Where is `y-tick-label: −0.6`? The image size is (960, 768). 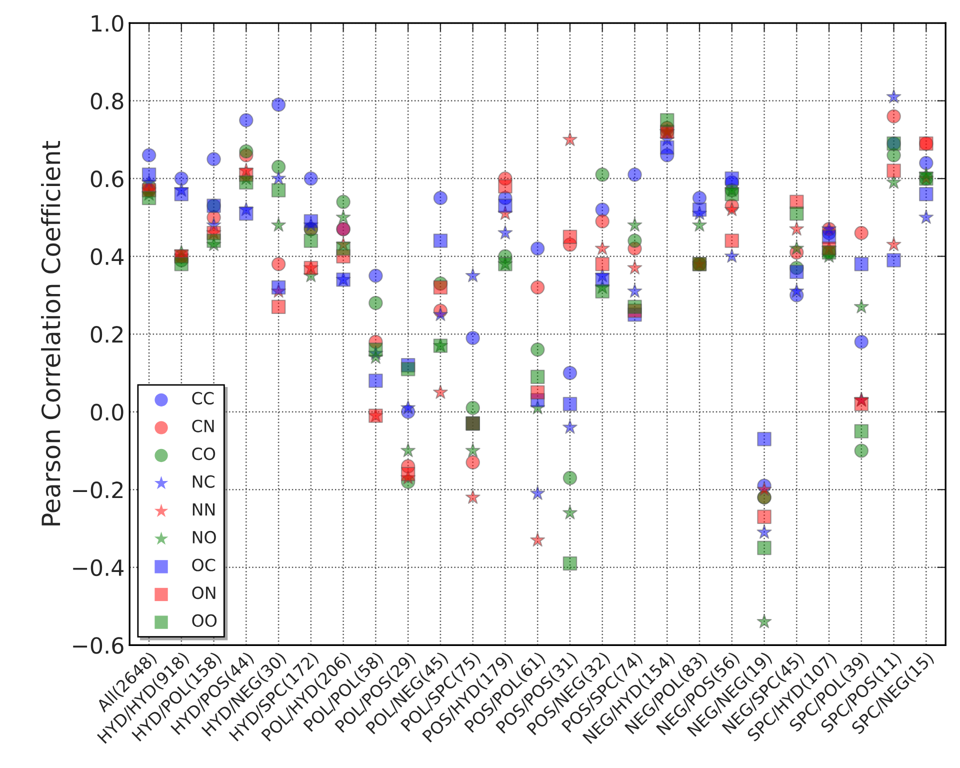 y-tick-label: −0.6 is located at coordinates (98, 645).